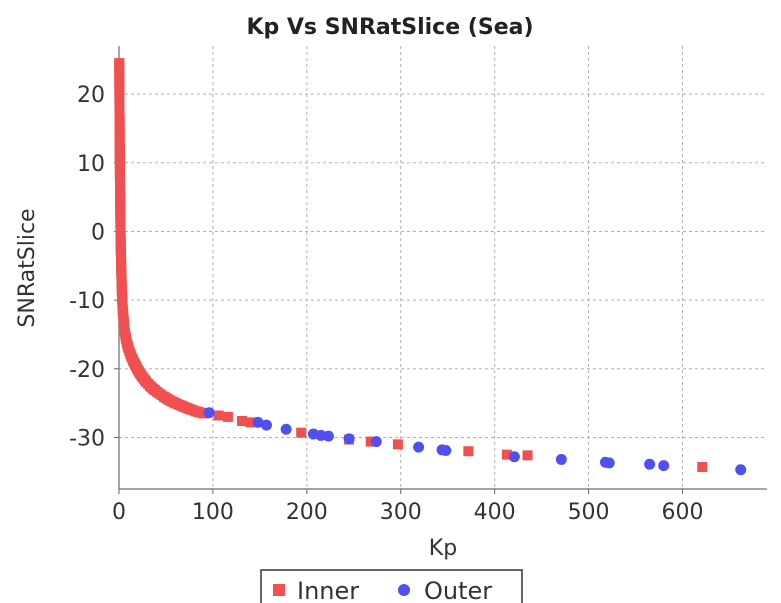 Image resolution: width=781 pixels, height=603 pixels. Describe the element at coordinates (443, 548) in the screenshot. I see `x-axis-label: Kp` at that location.